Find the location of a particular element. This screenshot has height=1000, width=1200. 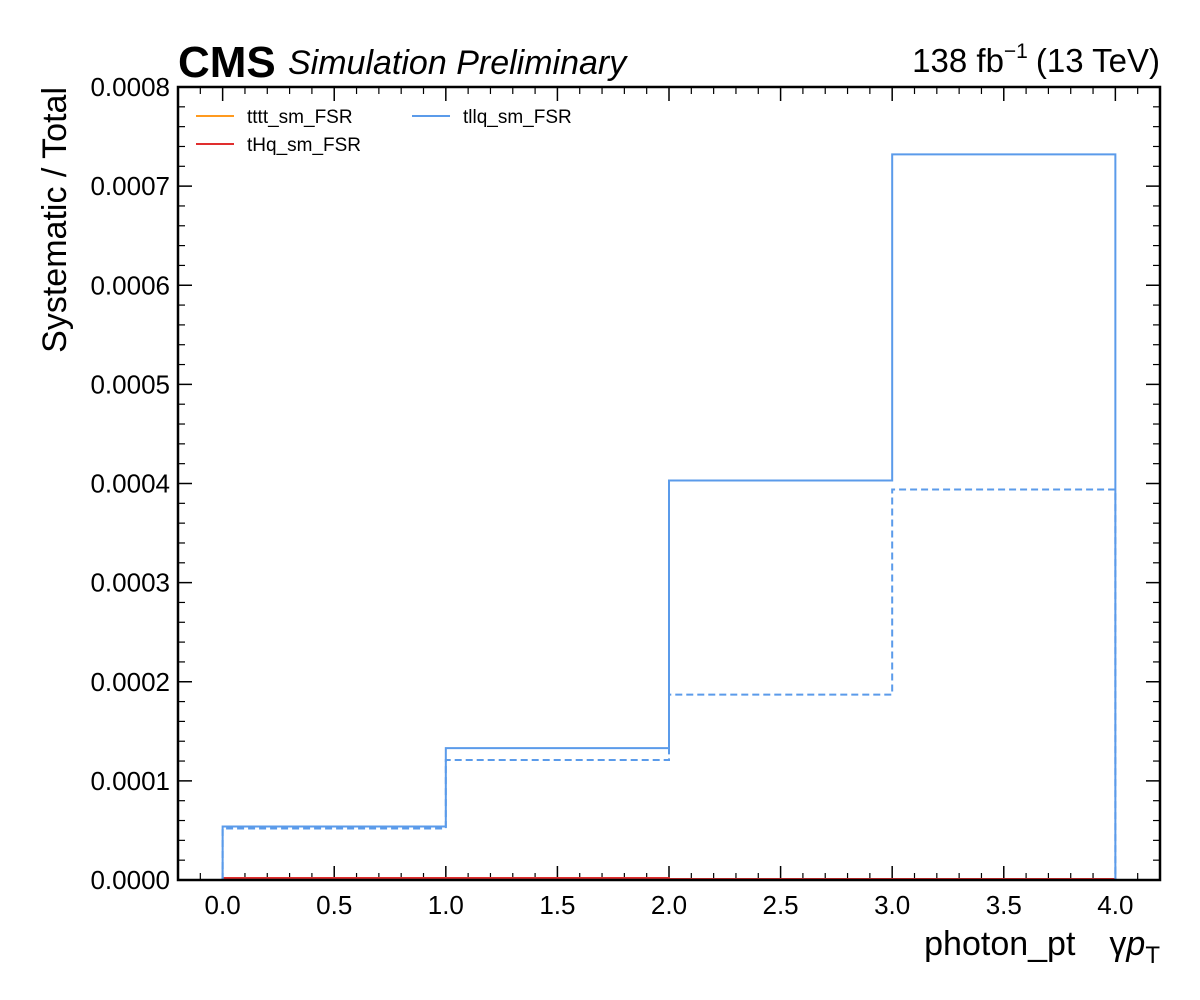

x-axis-label-p: p is located at coordinates (1135, 944).